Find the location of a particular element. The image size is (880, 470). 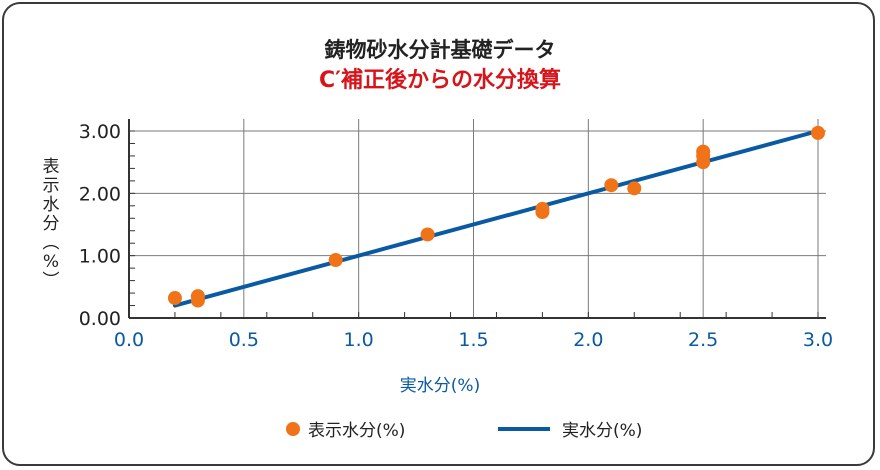

chart-subtitle: C′補正後からの水分換算 is located at coordinates (440, 80).